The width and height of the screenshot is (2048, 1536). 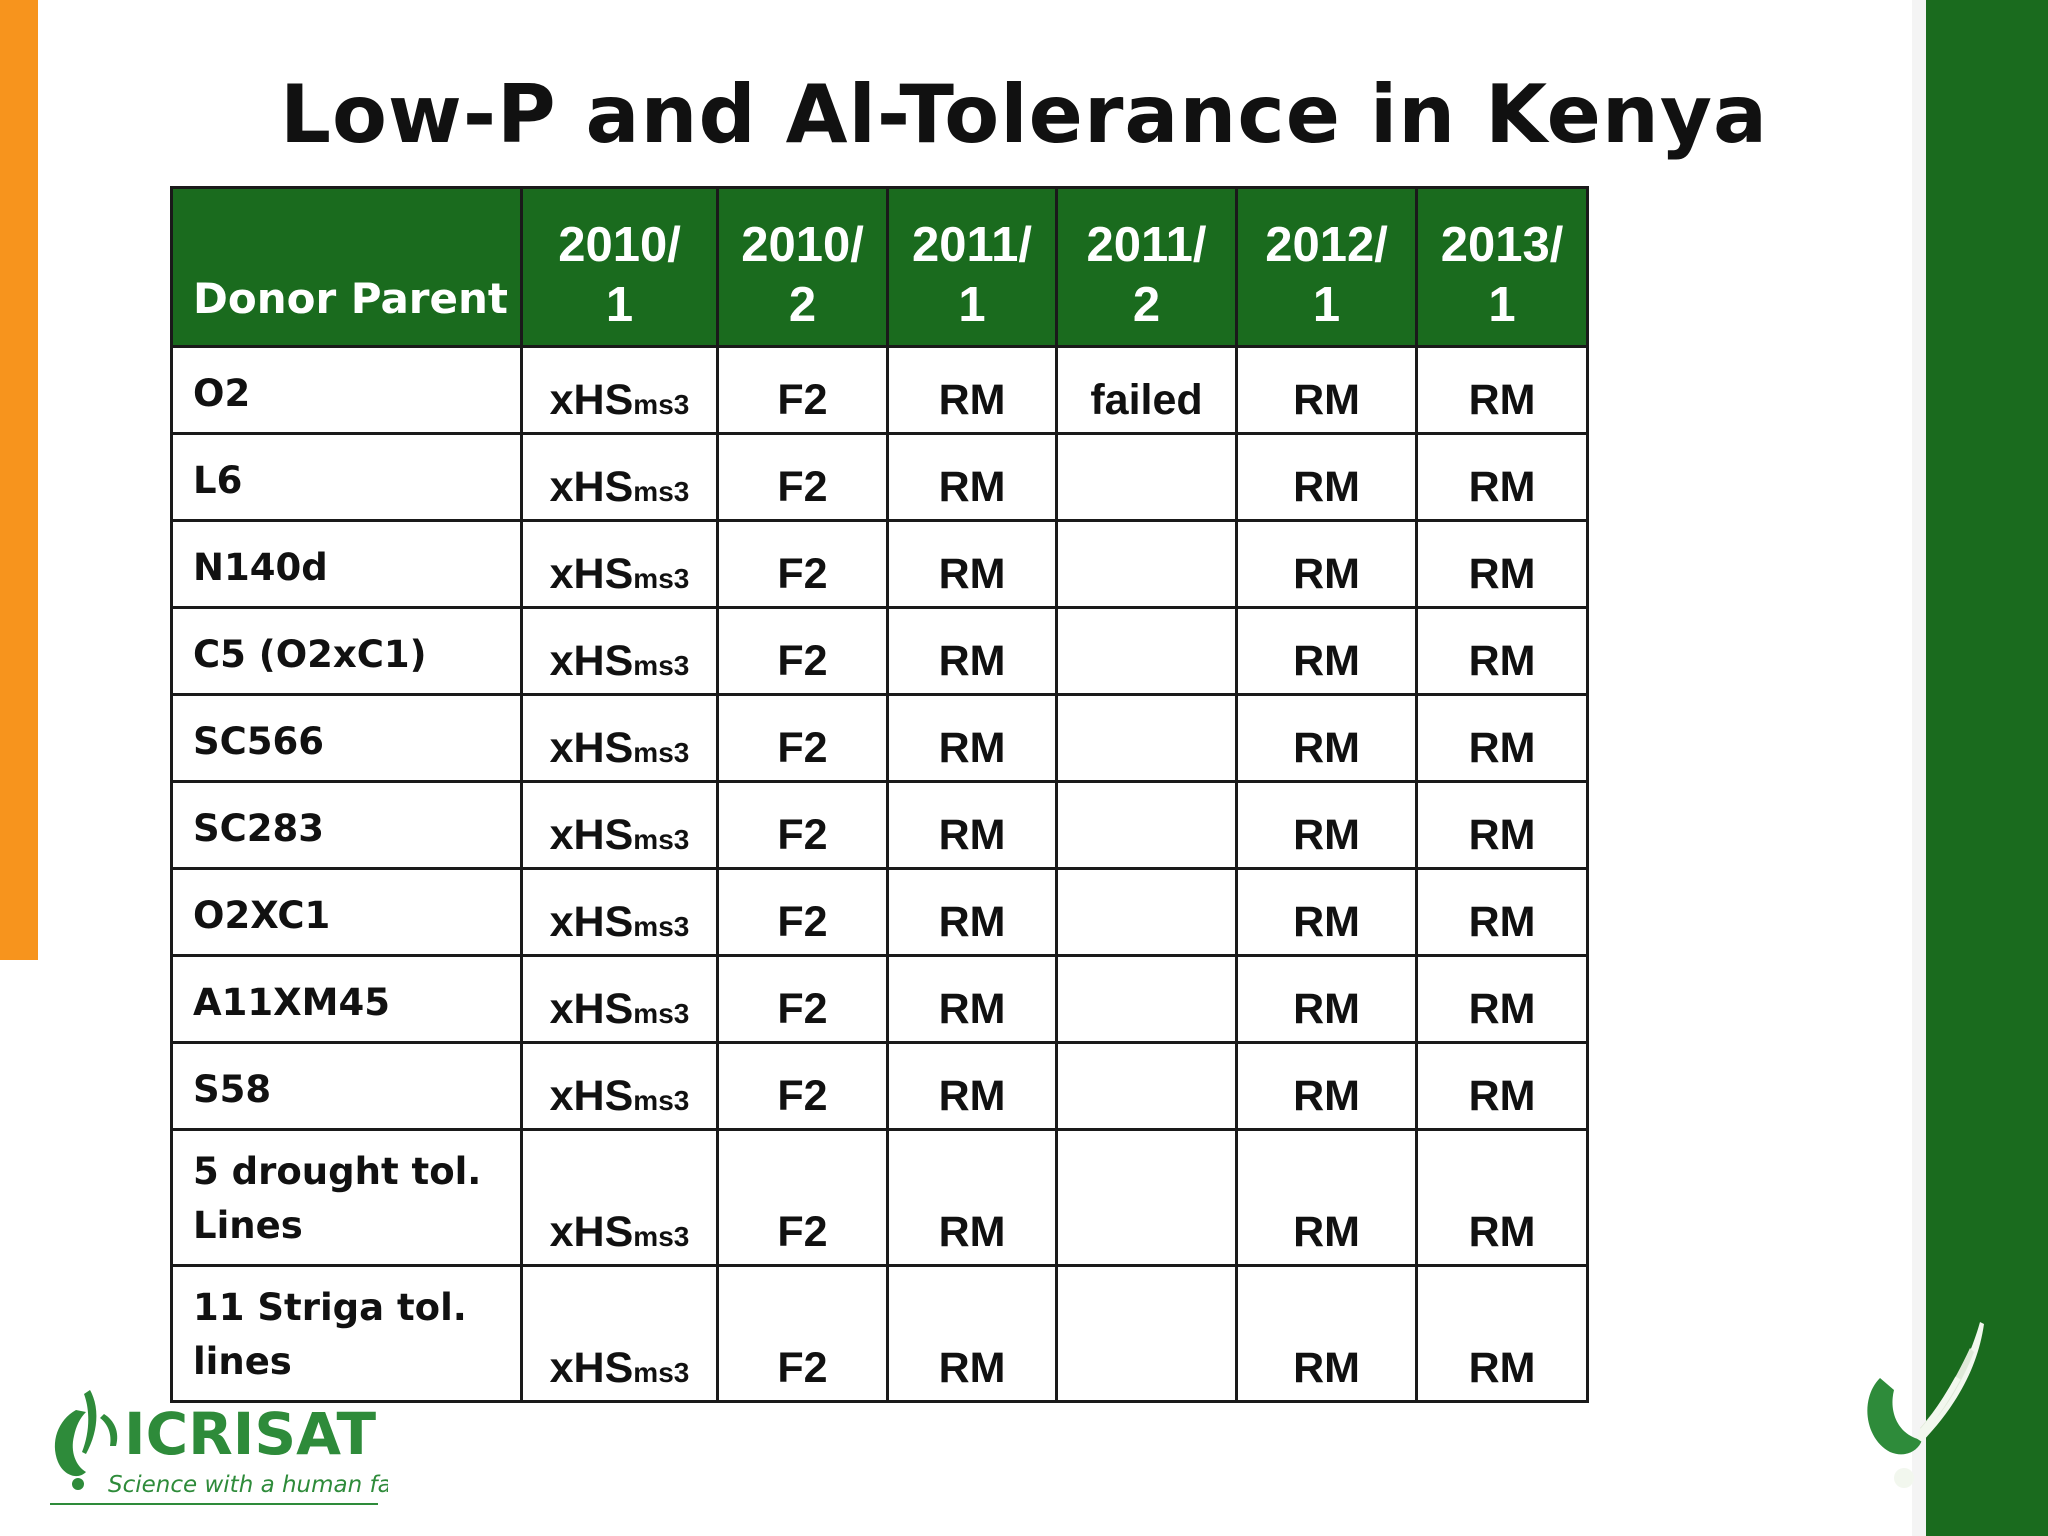 I want to click on logo-wordmark: ICRISAT, so click(x=250, y=1434).